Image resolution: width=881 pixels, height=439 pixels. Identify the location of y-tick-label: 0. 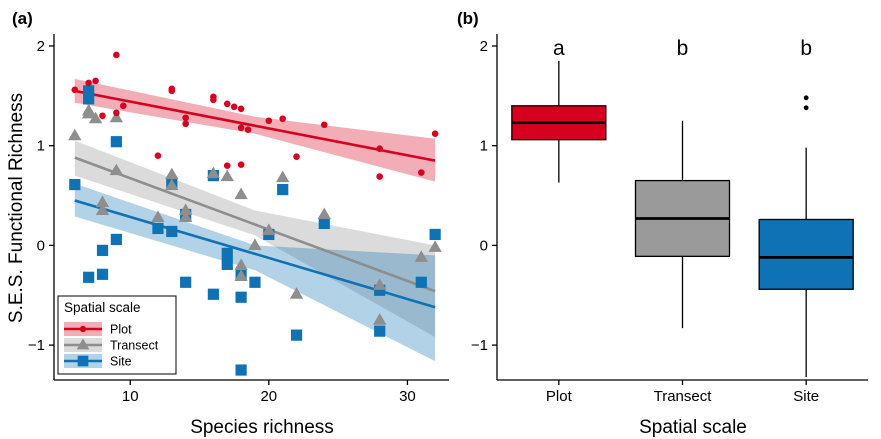
(484, 245).